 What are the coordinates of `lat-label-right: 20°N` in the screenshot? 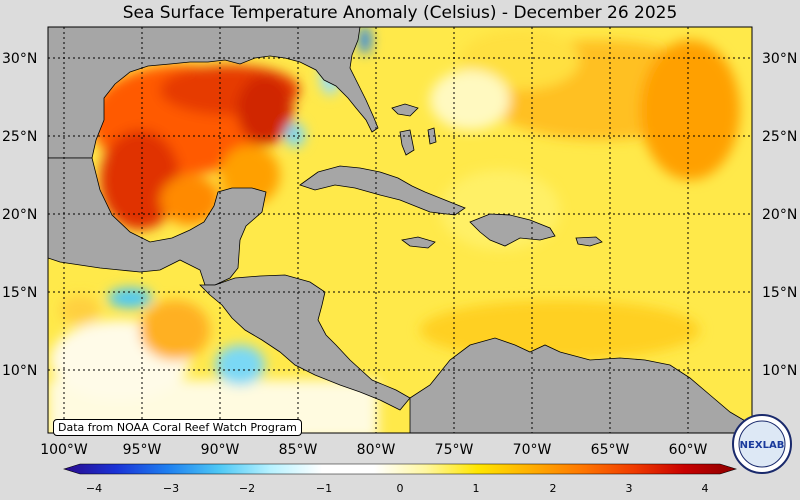 It's located at (779, 215).